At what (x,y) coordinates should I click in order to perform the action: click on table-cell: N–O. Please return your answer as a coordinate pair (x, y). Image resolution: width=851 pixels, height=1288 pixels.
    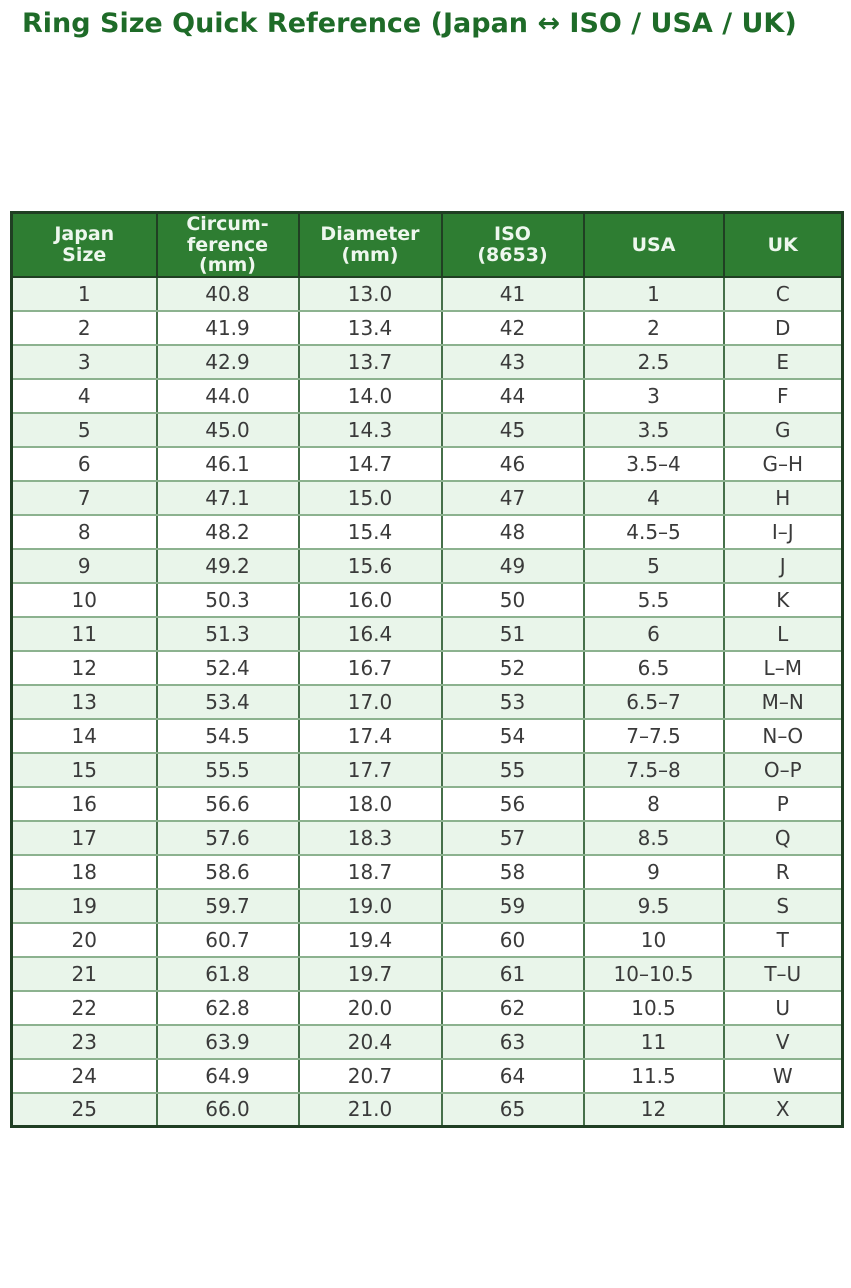
    Looking at the image, I should click on (783, 735).